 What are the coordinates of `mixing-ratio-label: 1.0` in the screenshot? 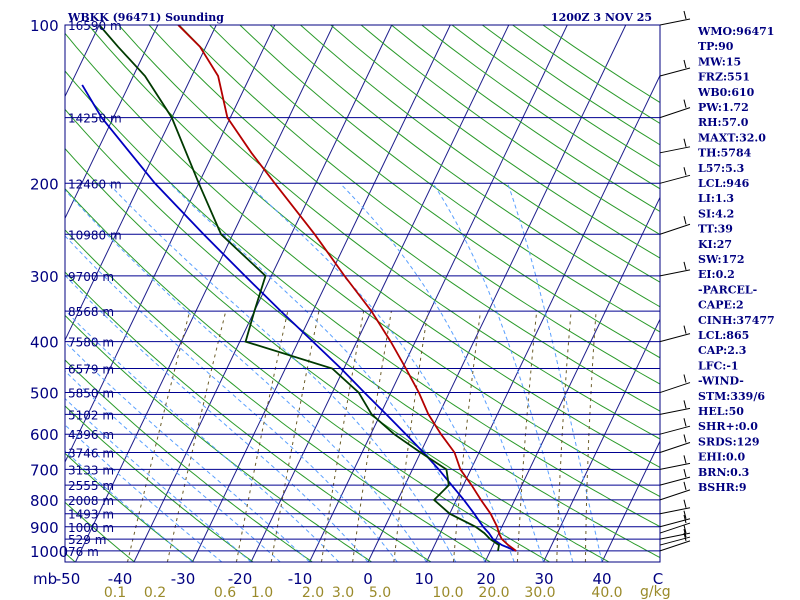 It's located at (262, 592).